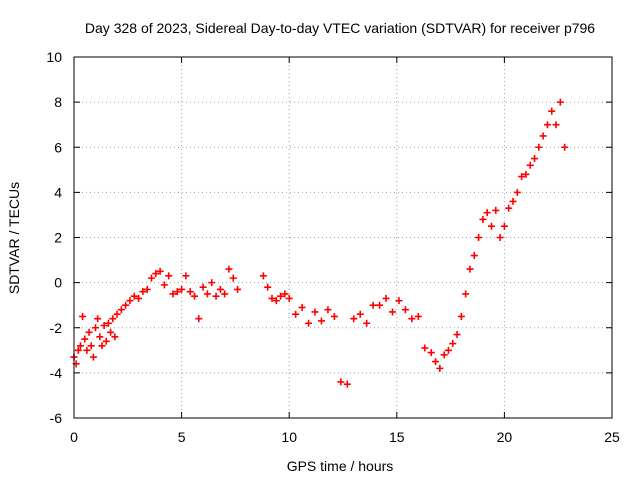 This screenshot has width=640, height=480. What do you see at coordinates (14, 238) in the screenshot?
I see `y-axis-label: SDTVAR / TECUs` at bounding box center [14, 238].